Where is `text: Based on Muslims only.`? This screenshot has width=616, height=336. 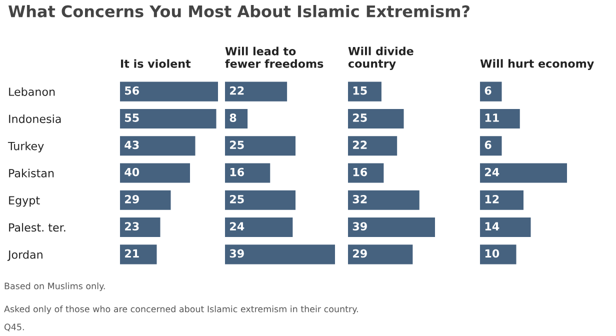 text: Based on Muslims only. is located at coordinates (54, 286).